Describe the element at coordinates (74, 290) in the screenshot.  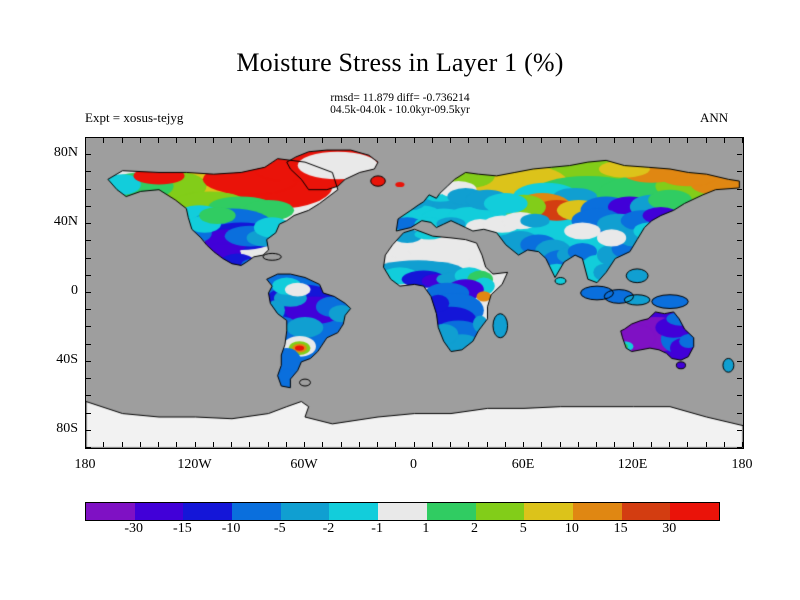
I see `y-axis-label: 0` at that location.